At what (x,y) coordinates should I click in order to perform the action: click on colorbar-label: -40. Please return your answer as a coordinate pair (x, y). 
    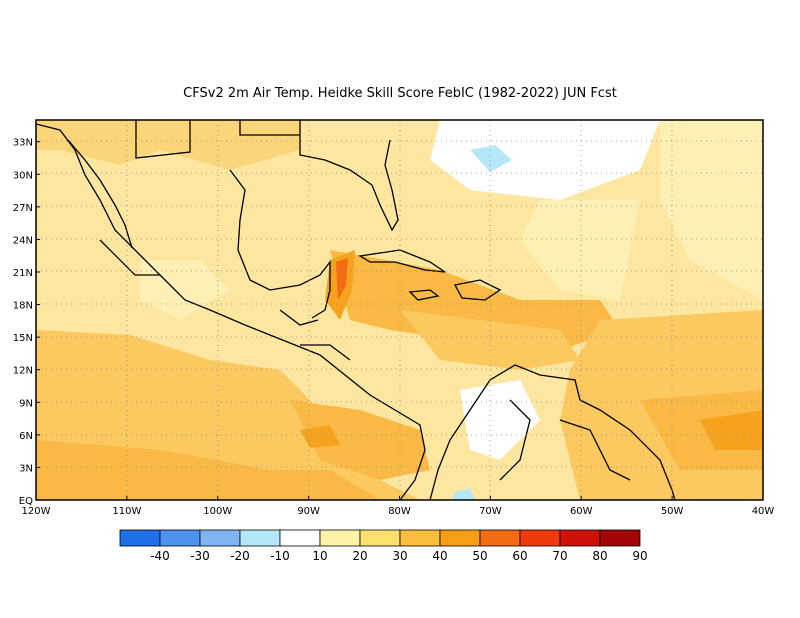
    Looking at the image, I should click on (160, 556).